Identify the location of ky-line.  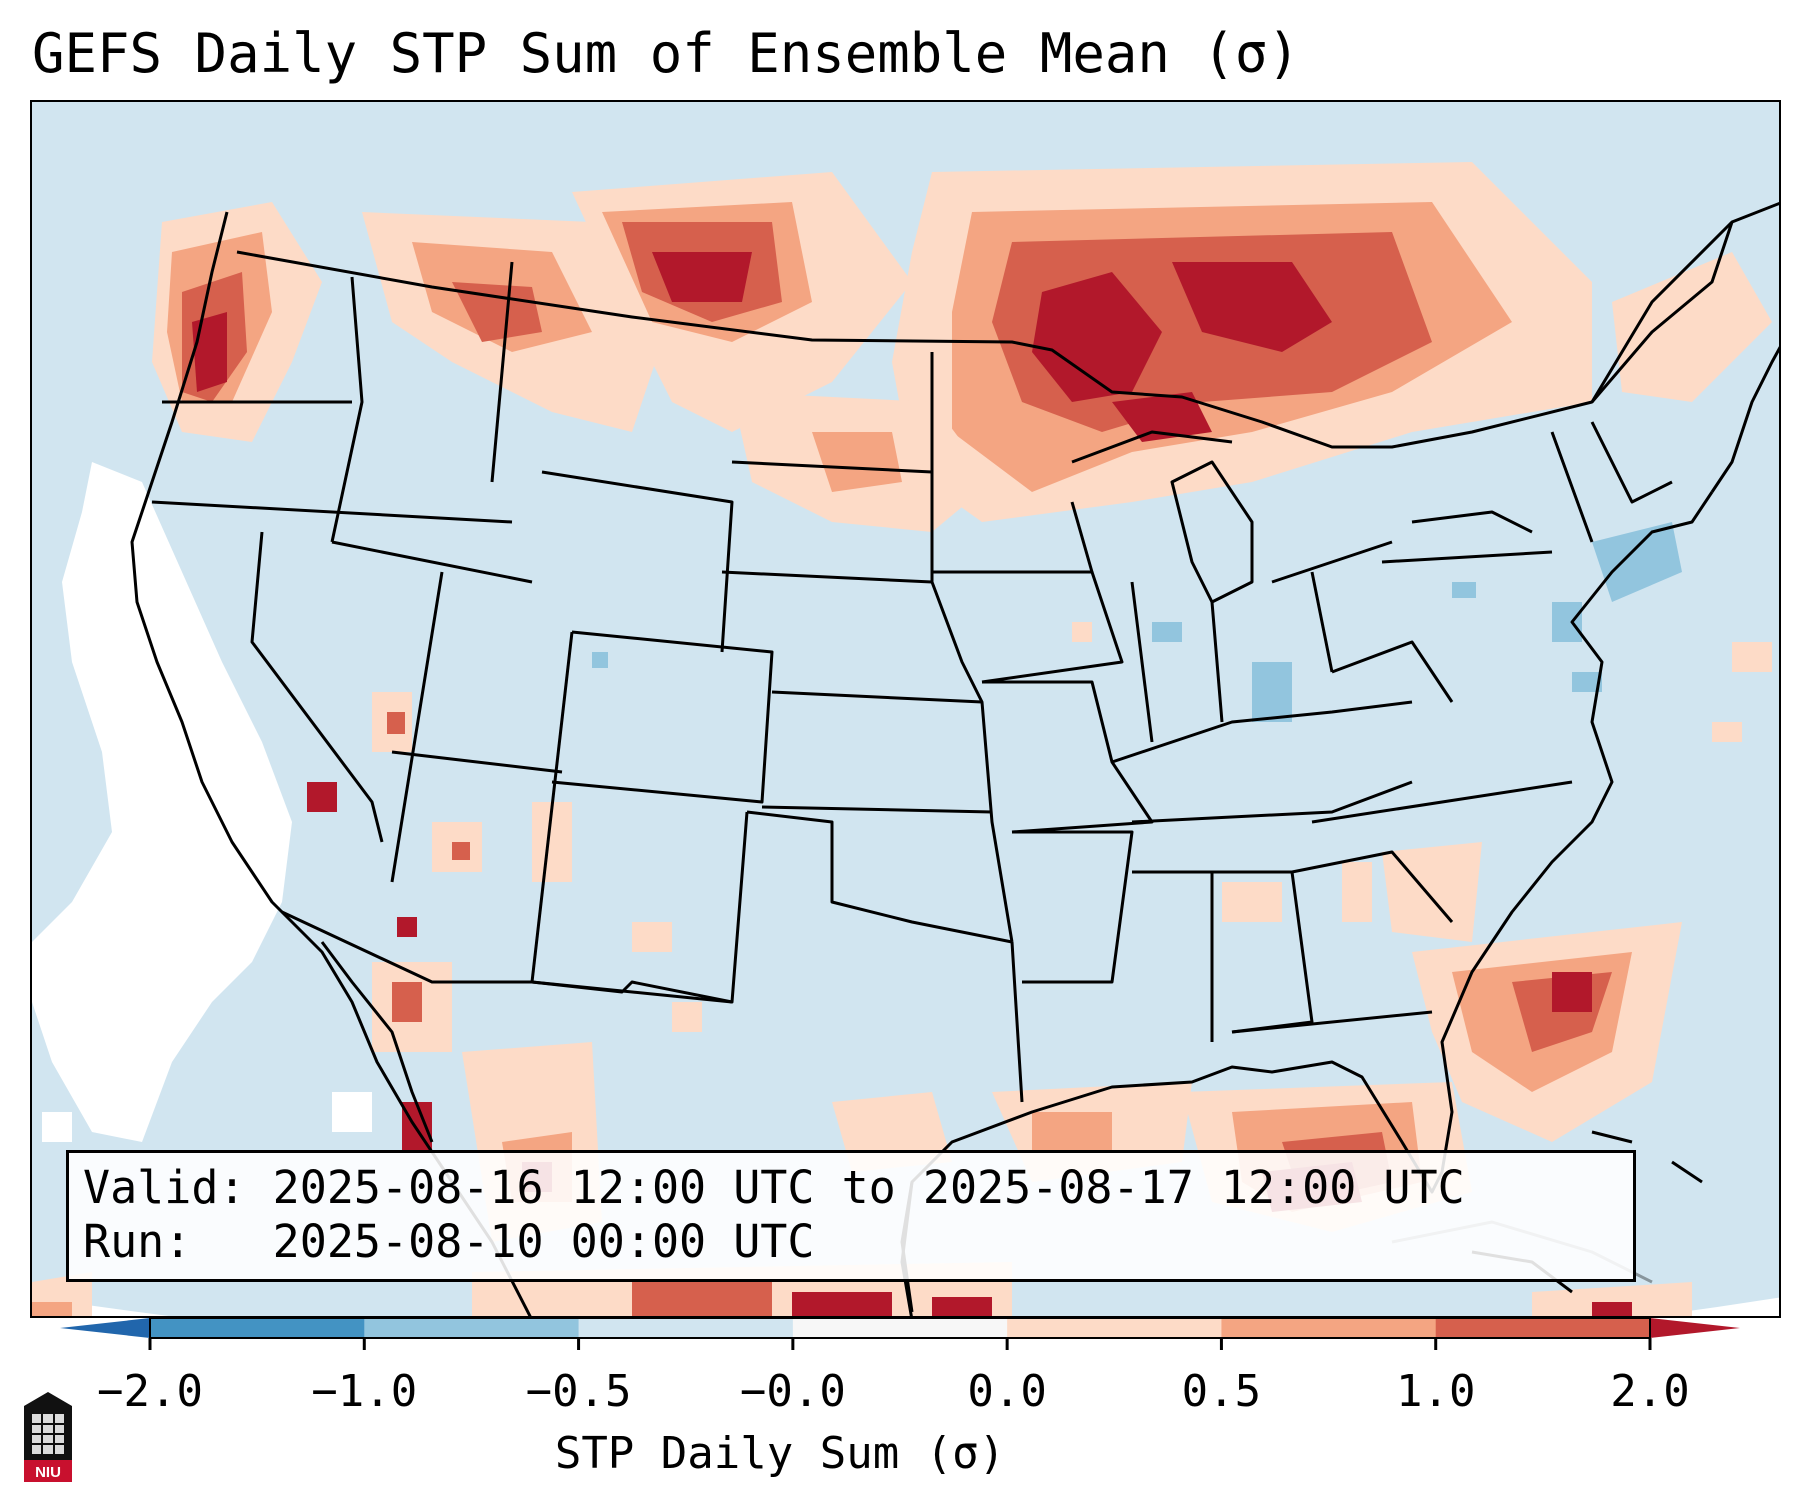
(1262, 732).